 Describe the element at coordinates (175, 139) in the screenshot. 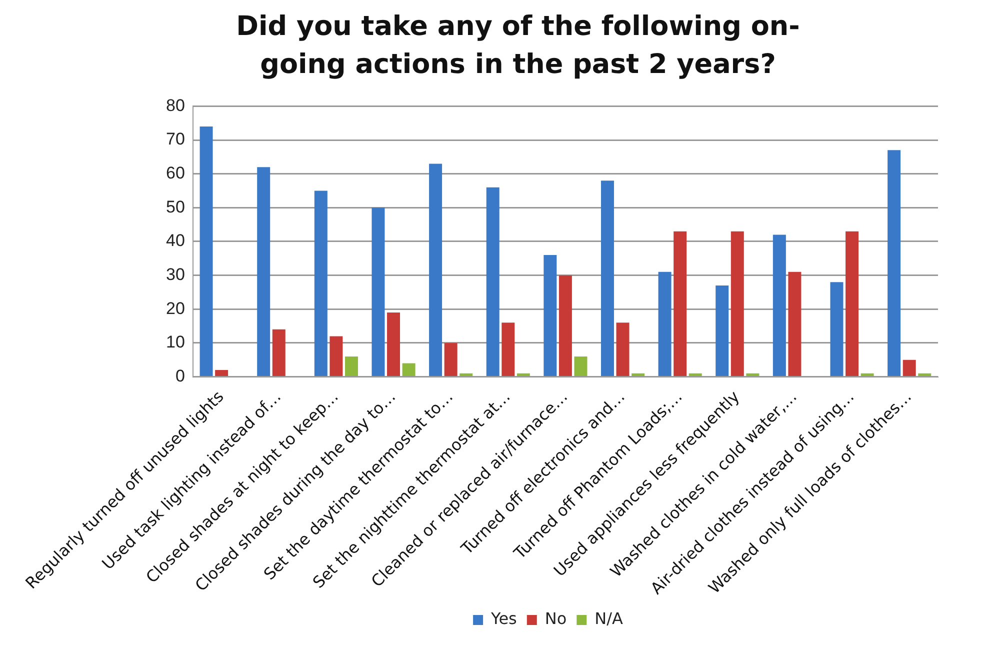

I see `y-tick-label: 70` at that location.